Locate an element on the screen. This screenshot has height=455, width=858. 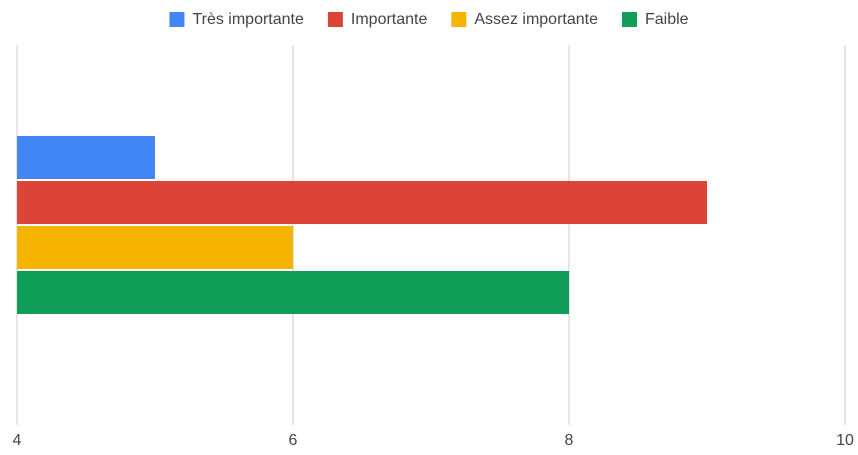
legend-label: Faible is located at coordinates (667, 19).